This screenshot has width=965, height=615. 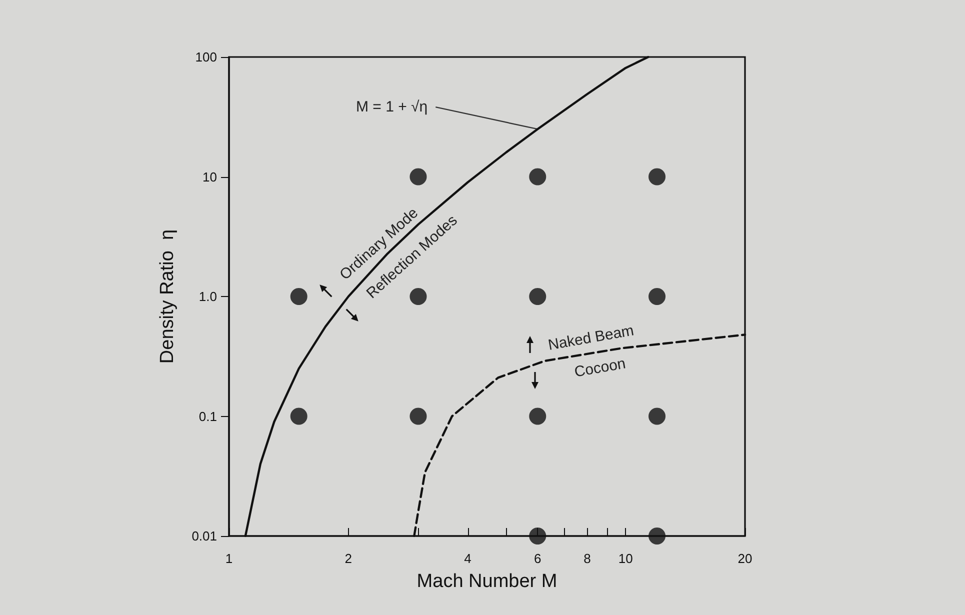 What do you see at coordinates (487, 581) in the screenshot?
I see `x-axis-title: Mach Number M` at bounding box center [487, 581].